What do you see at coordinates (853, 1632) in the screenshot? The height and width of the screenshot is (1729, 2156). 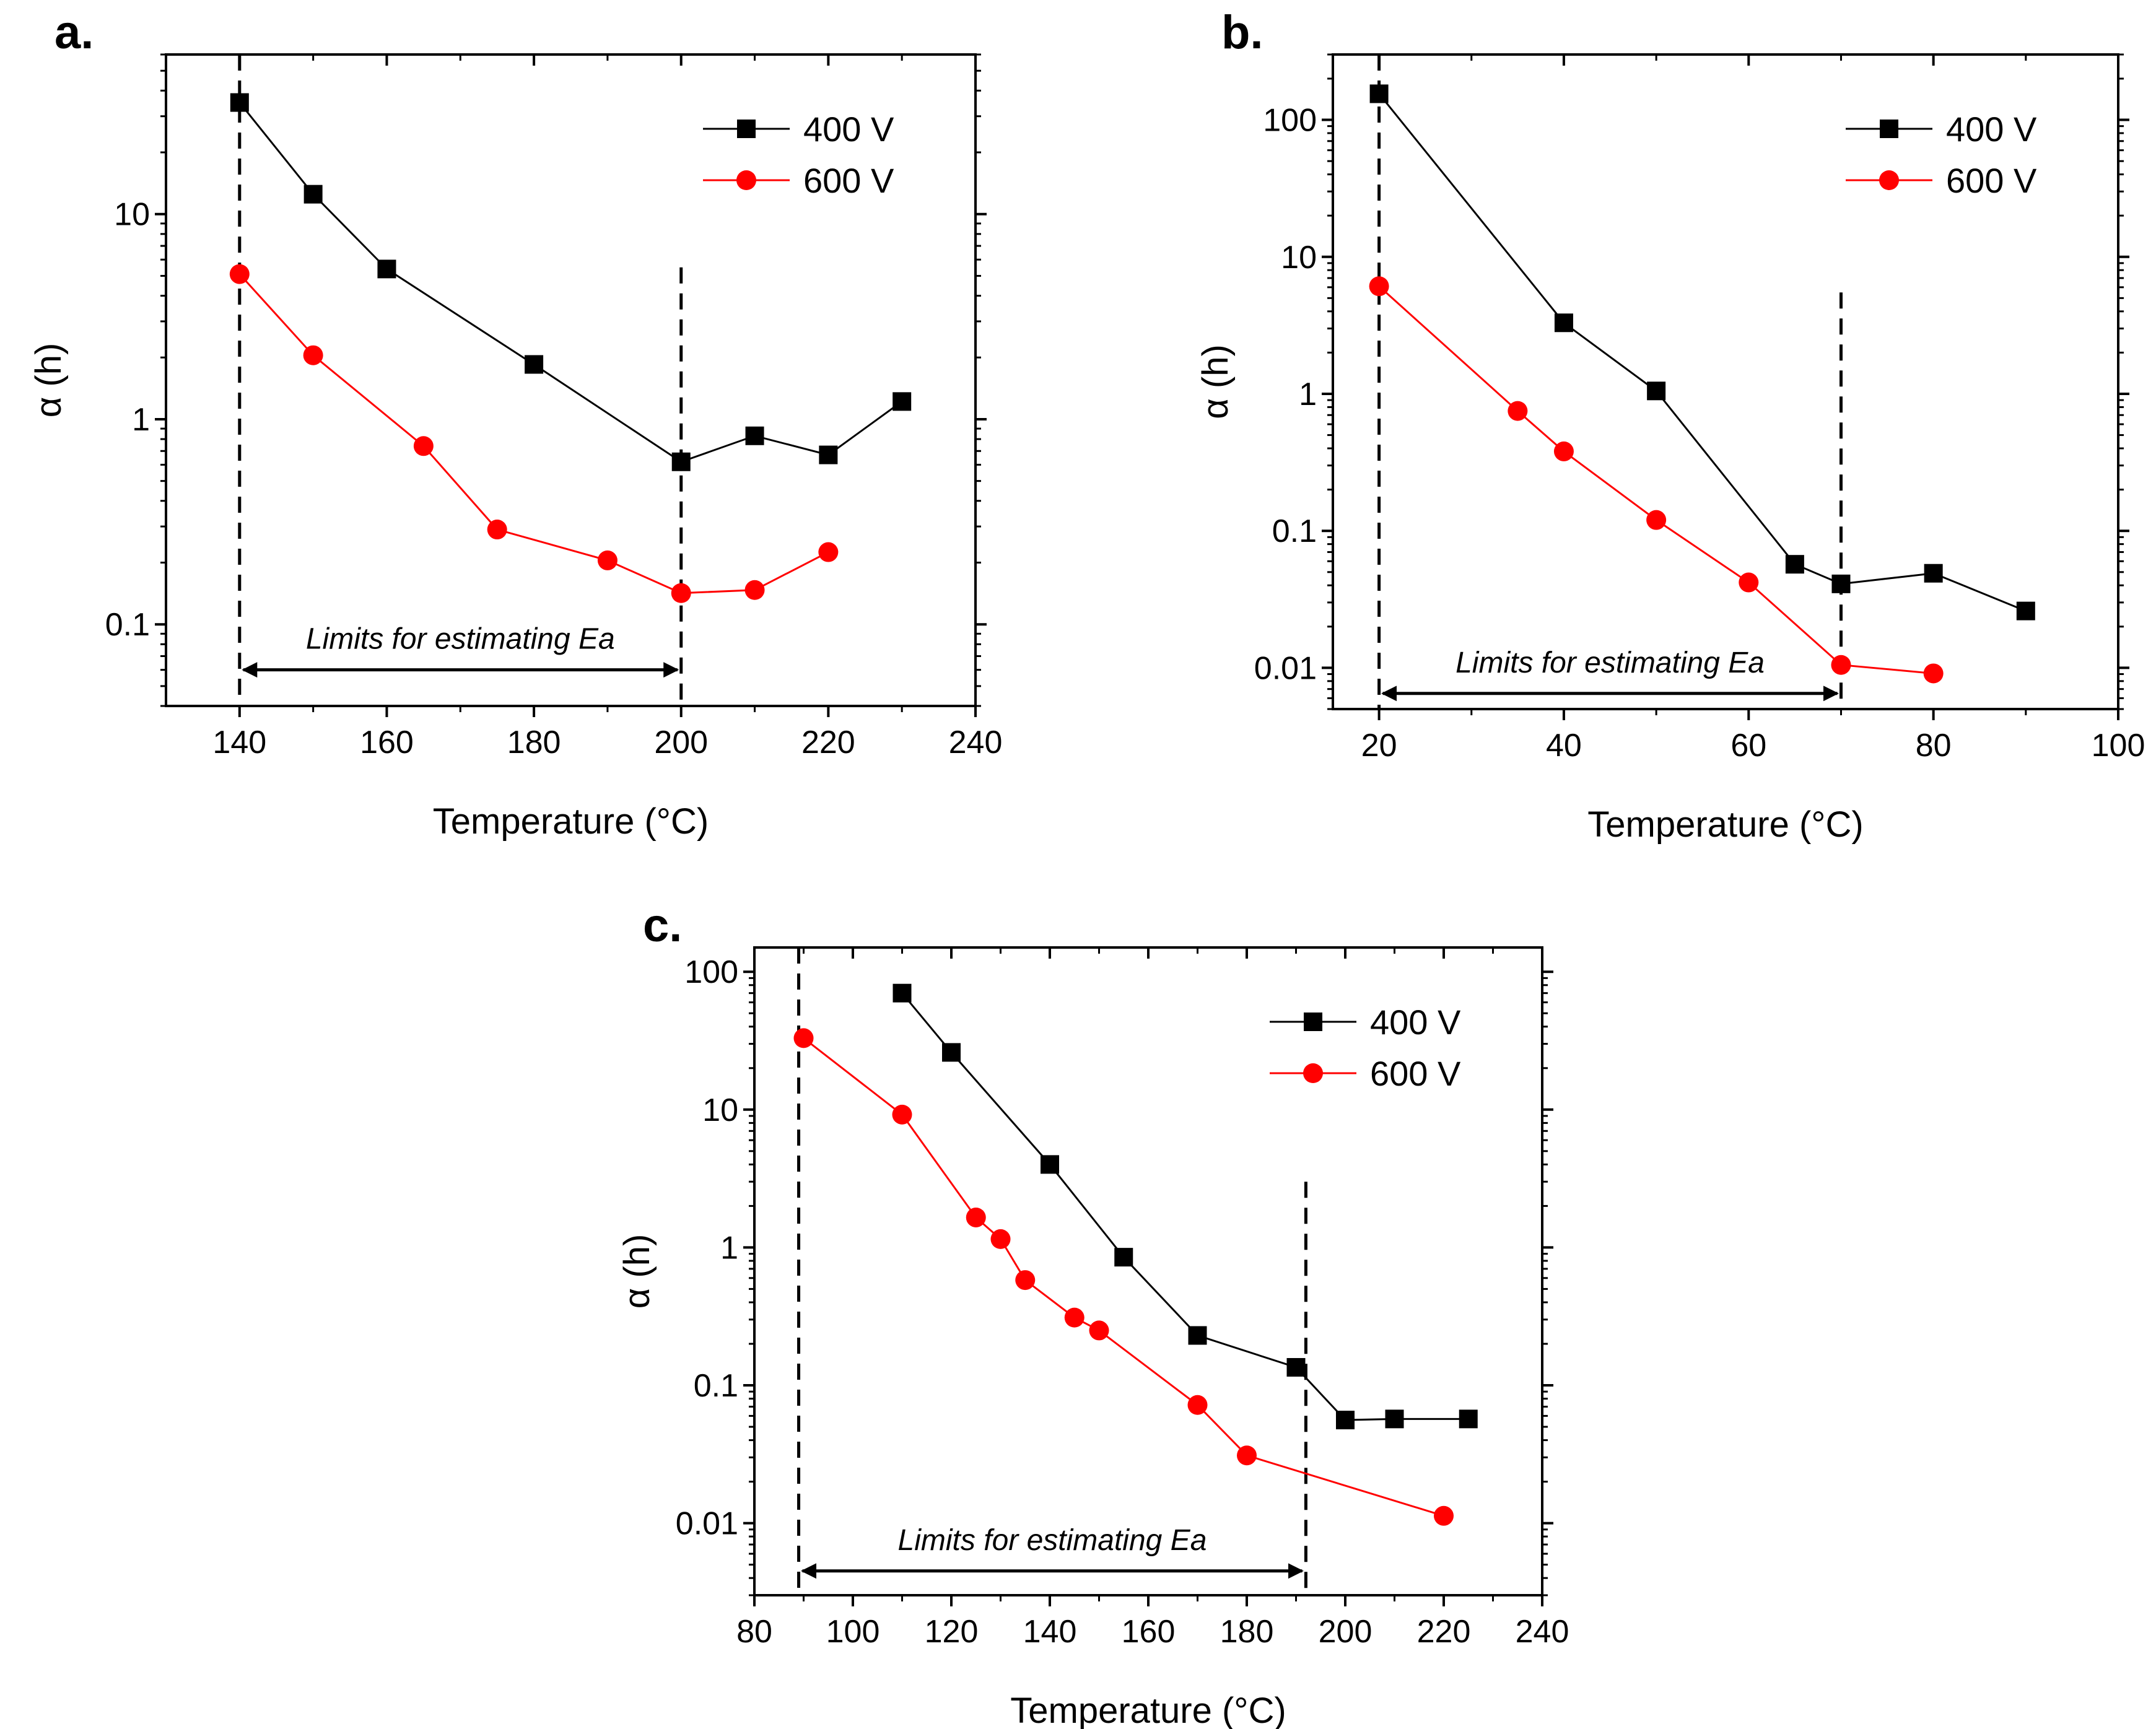 I see `x-tick-label: 100` at bounding box center [853, 1632].